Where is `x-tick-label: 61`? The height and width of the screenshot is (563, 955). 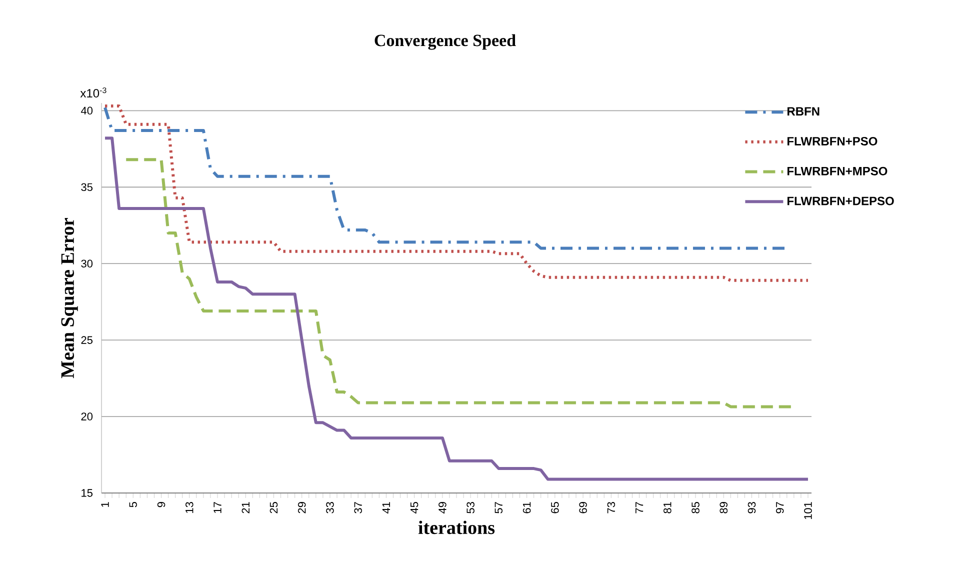
x-tick-label: 61 is located at coordinates (526, 508).